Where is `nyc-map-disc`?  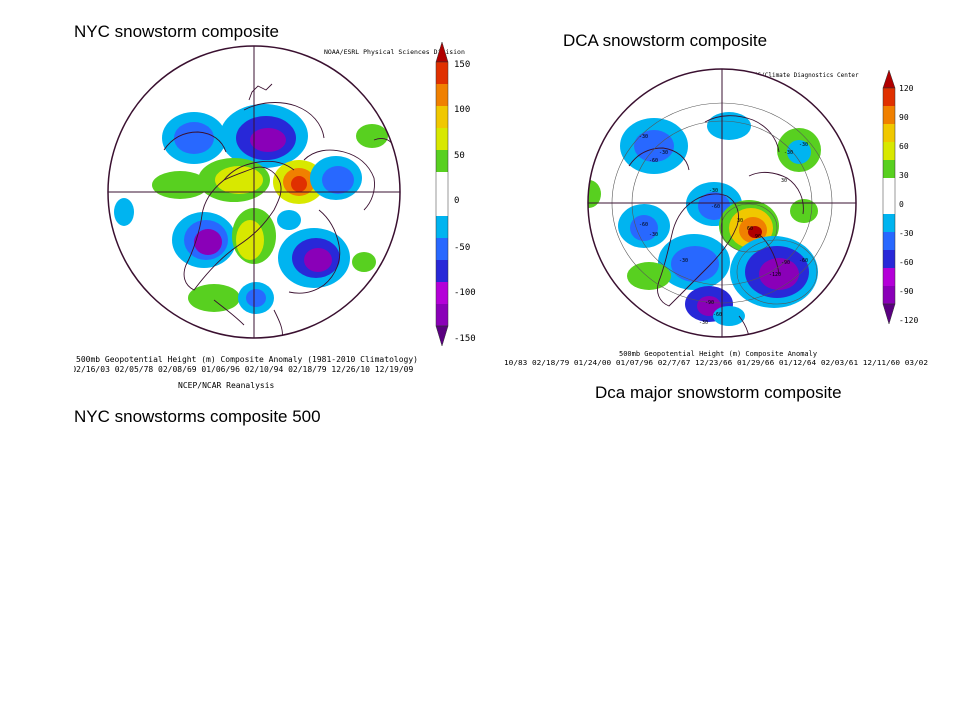
nyc-map-disc is located at coordinates (254, 192).